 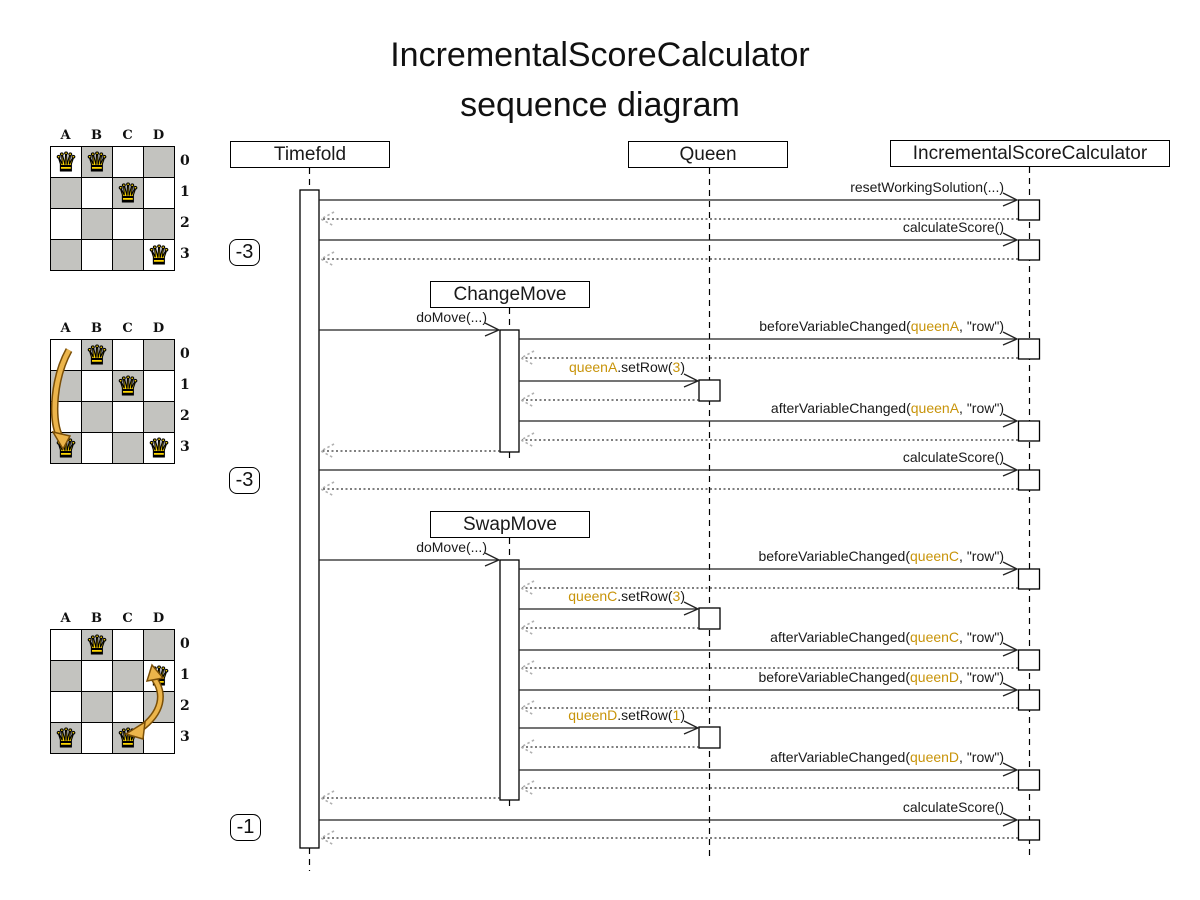 I want to click on message-do-move-1: doMove(...), so click(x=451, y=317).